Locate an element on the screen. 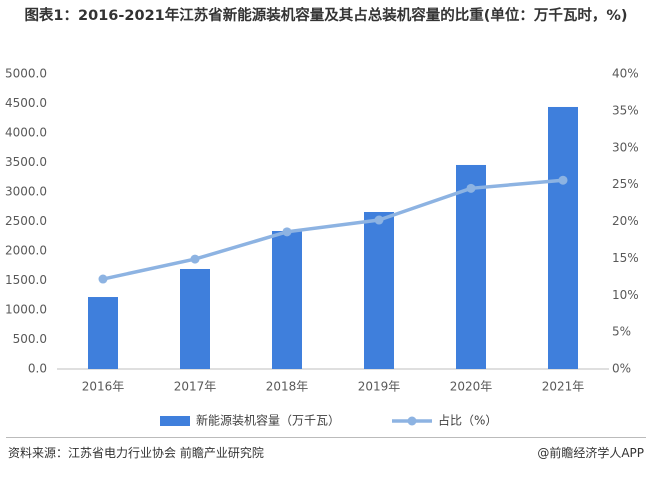 The height and width of the screenshot is (477, 652). y-tick-label: 5000.0 is located at coordinates (26, 74).